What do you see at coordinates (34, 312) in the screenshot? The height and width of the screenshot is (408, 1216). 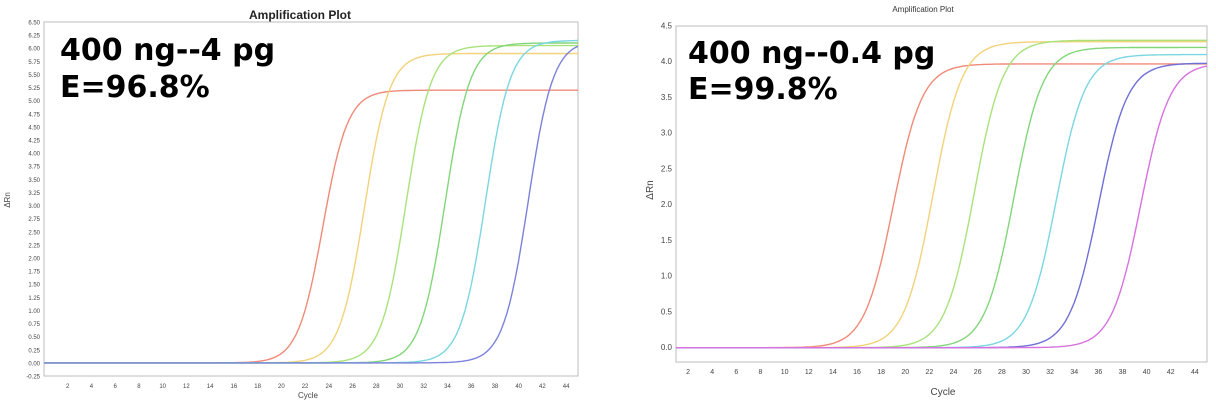 I see `y-tick-label: 1.00` at bounding box center [34, 312].